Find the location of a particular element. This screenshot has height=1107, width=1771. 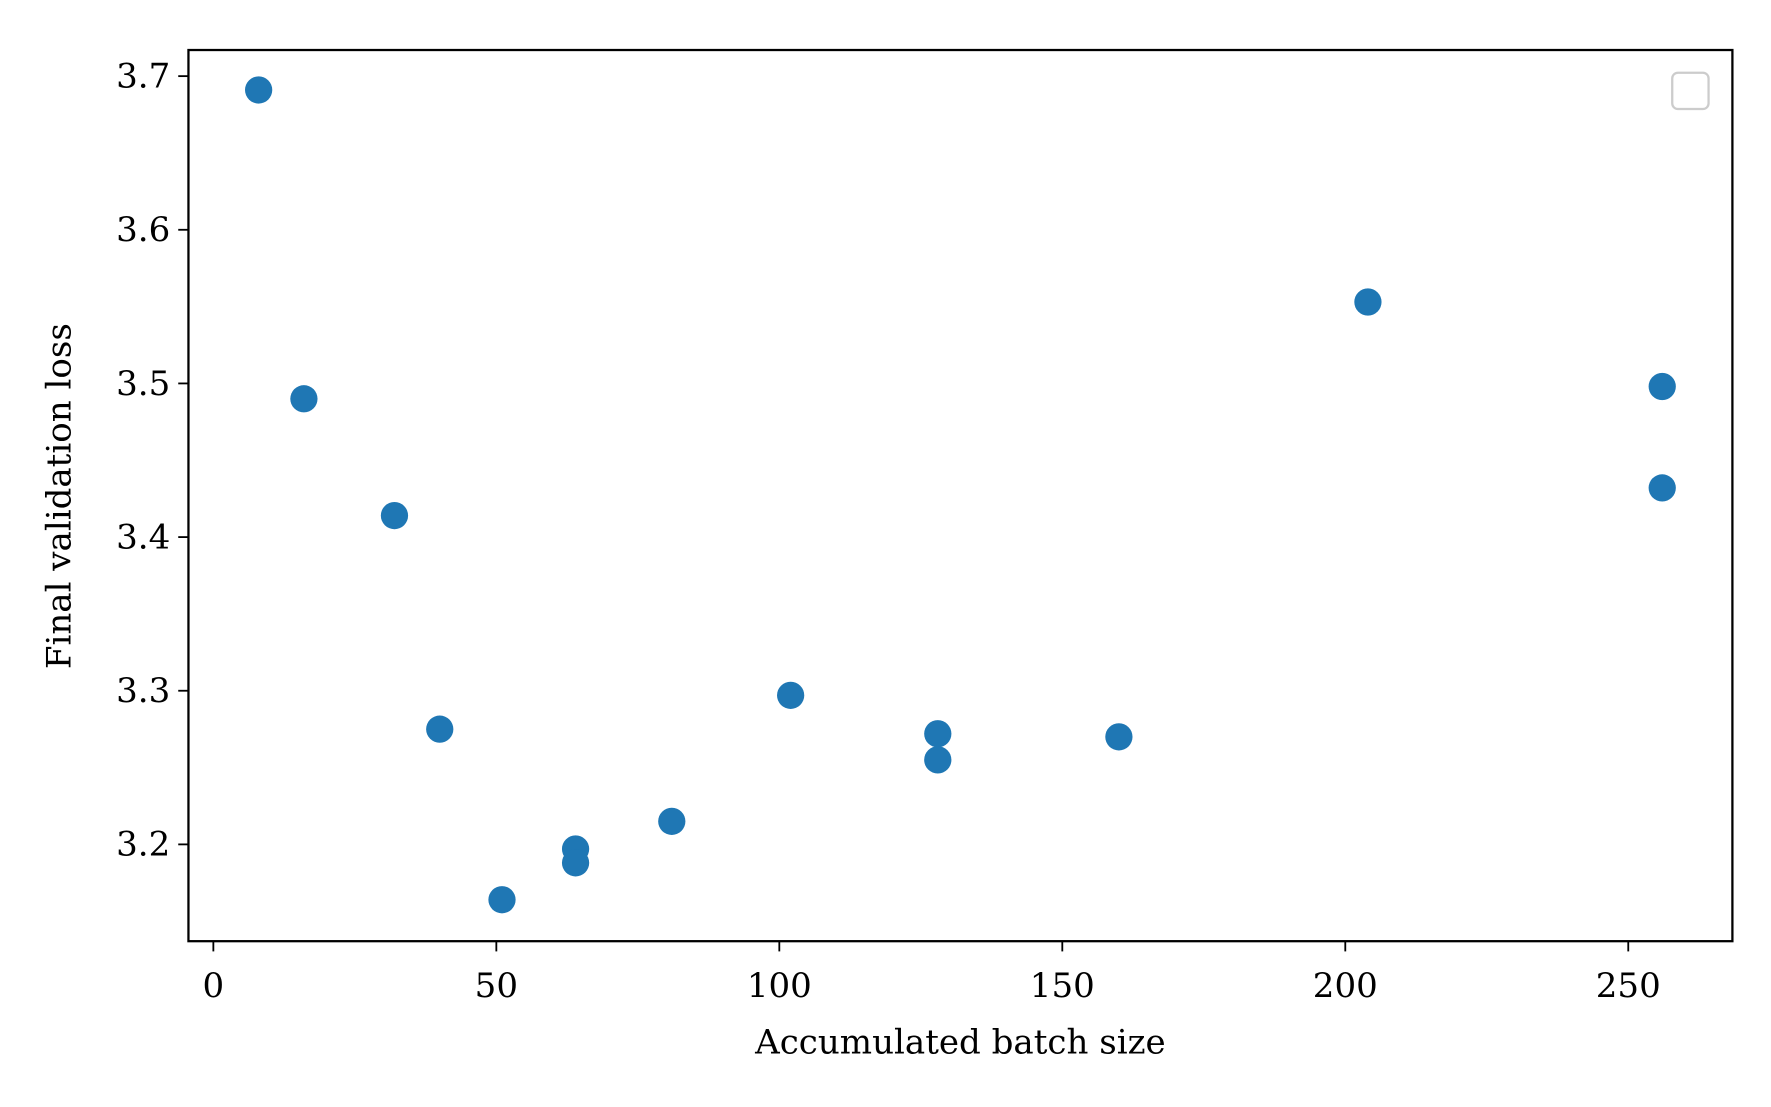

y-axis-label: Final validation loss is located at coordinates (59, 496).